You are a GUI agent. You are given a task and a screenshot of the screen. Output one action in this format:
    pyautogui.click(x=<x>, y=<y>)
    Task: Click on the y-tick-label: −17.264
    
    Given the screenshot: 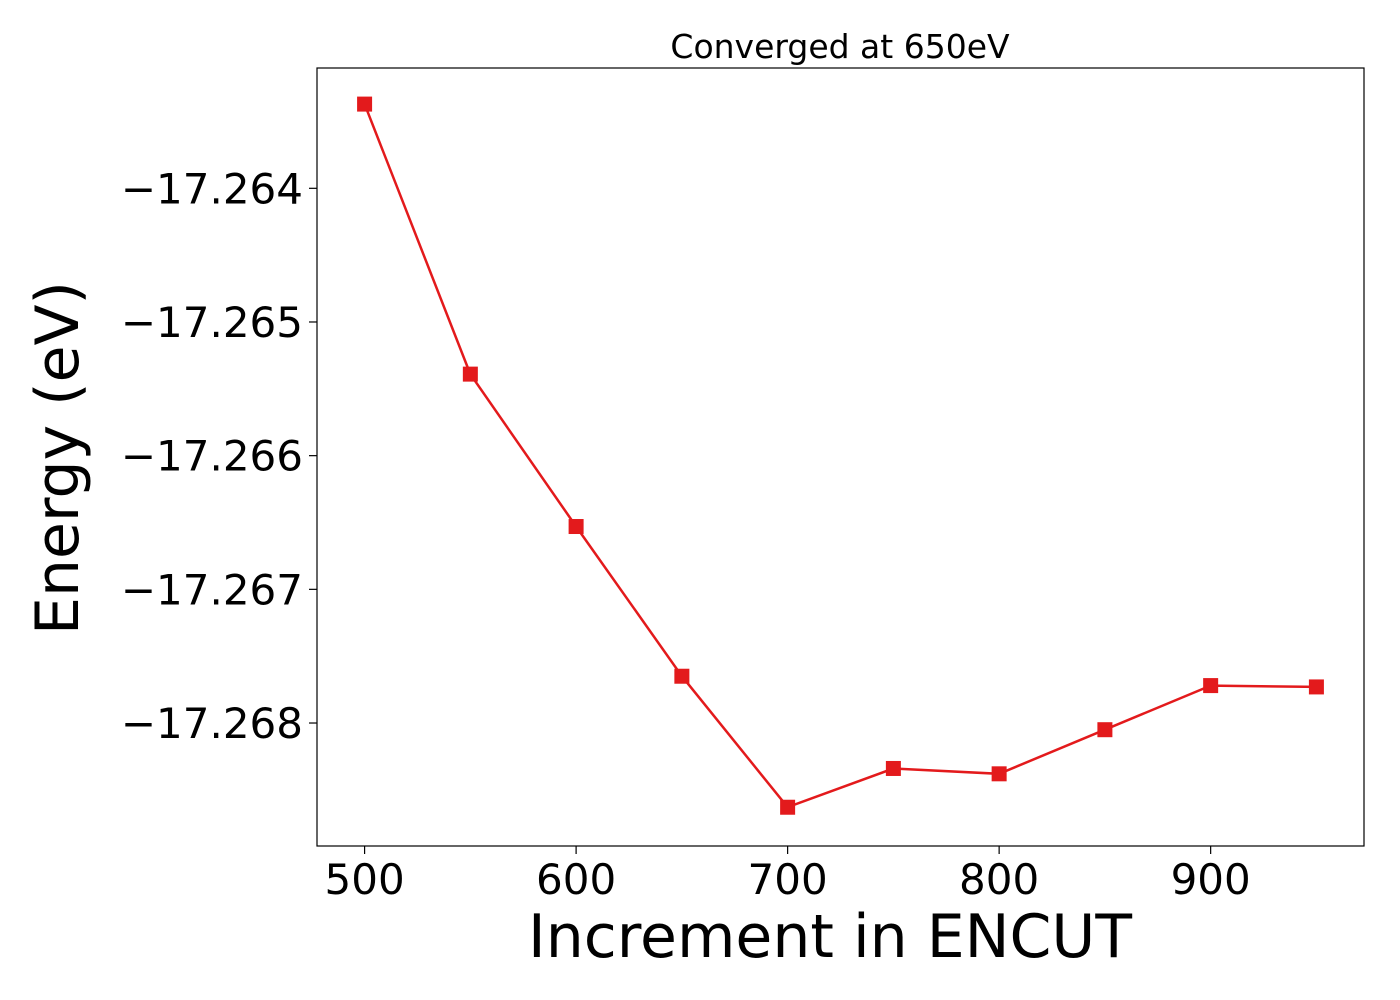 What is the action you would take?
    pyautogui.click(x=212, y=188)
    